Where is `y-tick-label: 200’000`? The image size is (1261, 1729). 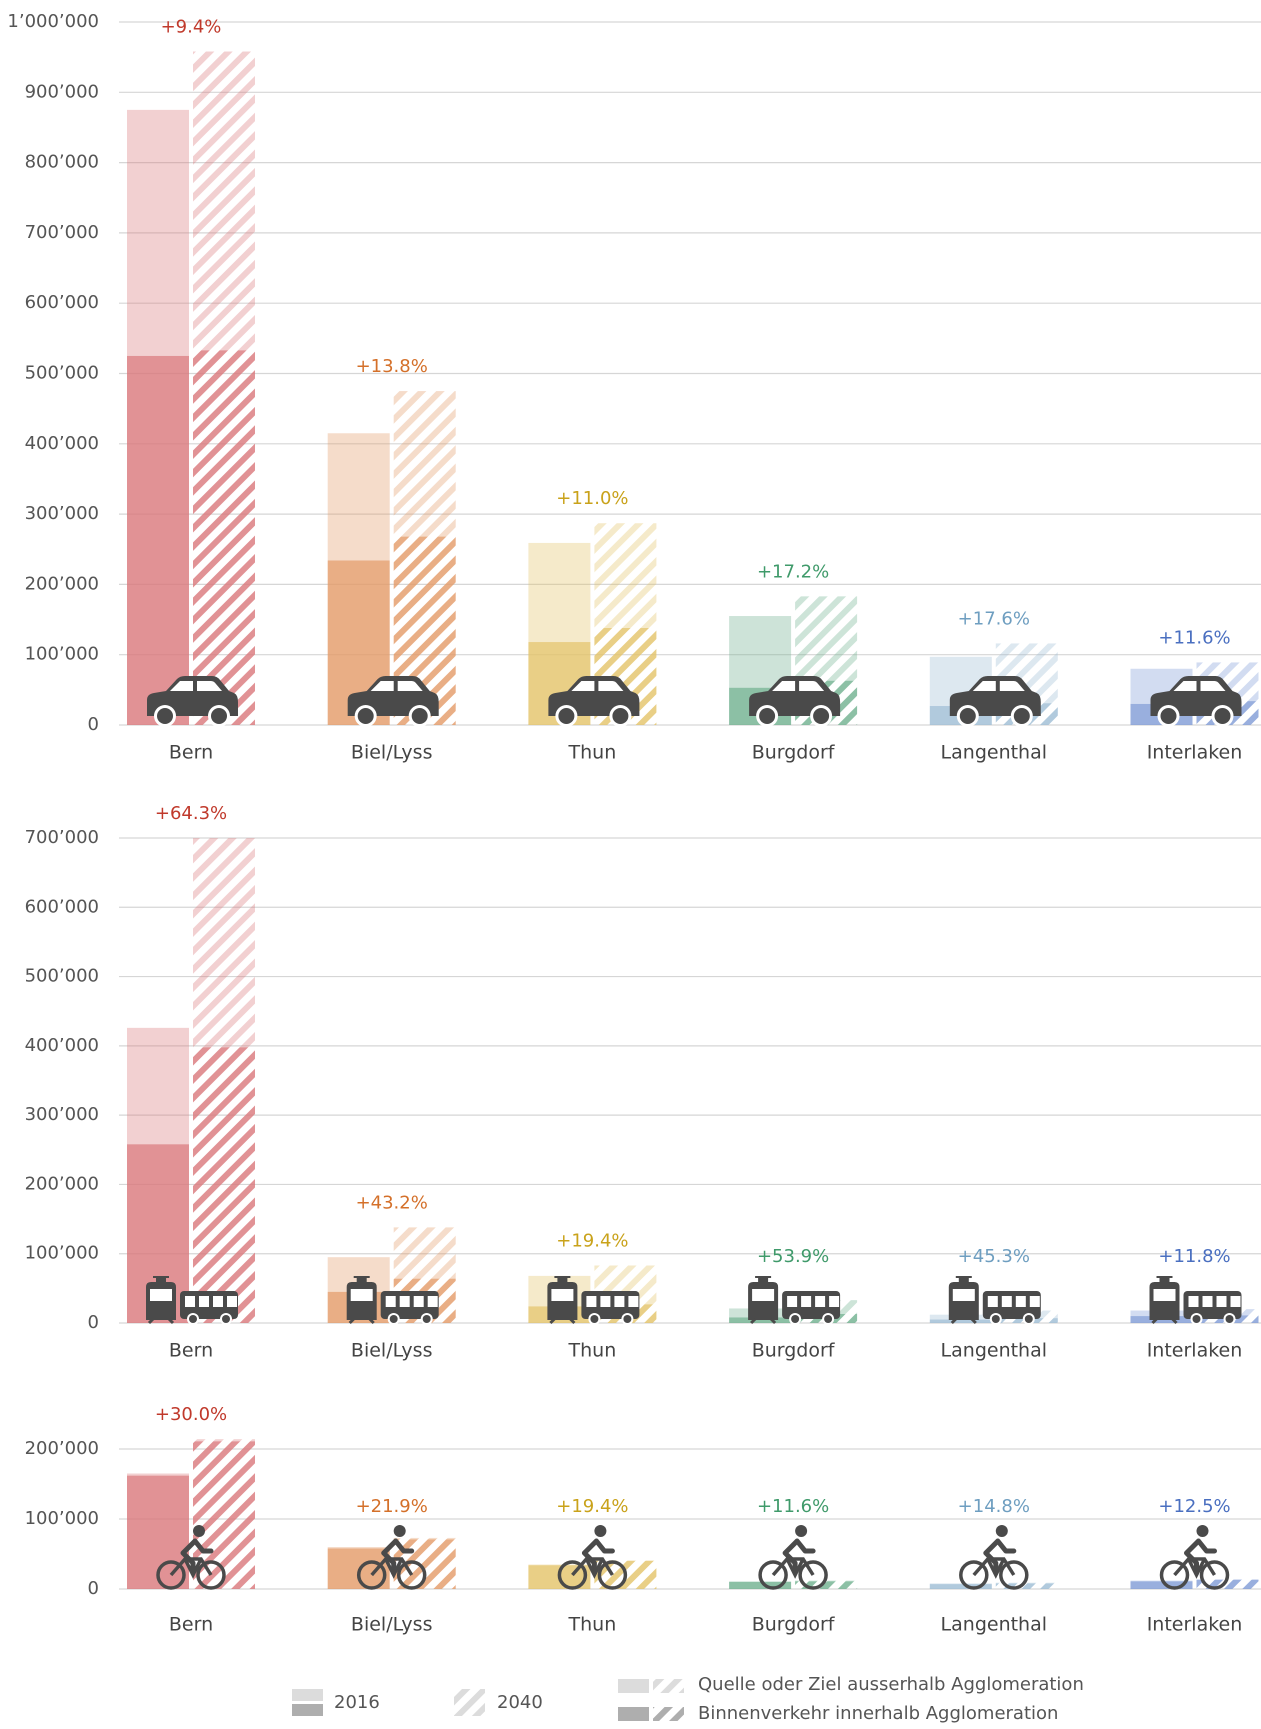 y-tick-label: 200’000 is located at coordinates (62, 1183).